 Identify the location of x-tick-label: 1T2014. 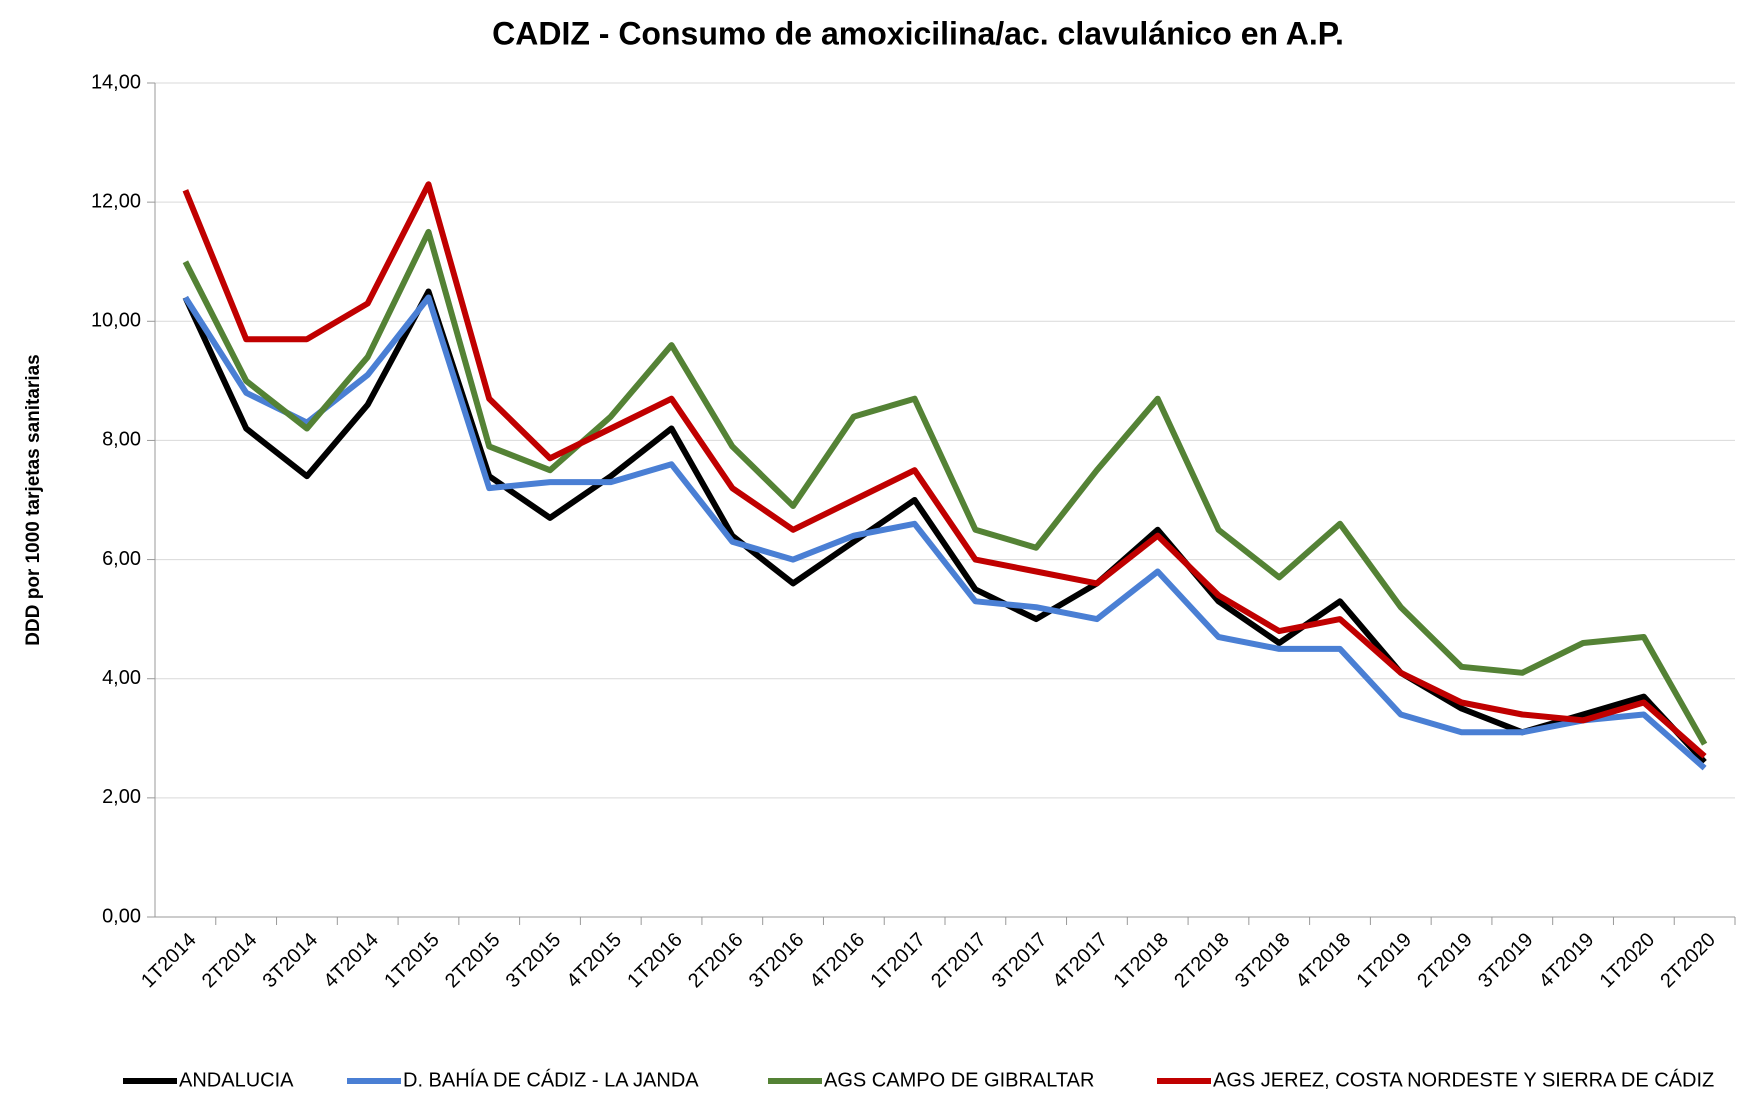
(169, 961).